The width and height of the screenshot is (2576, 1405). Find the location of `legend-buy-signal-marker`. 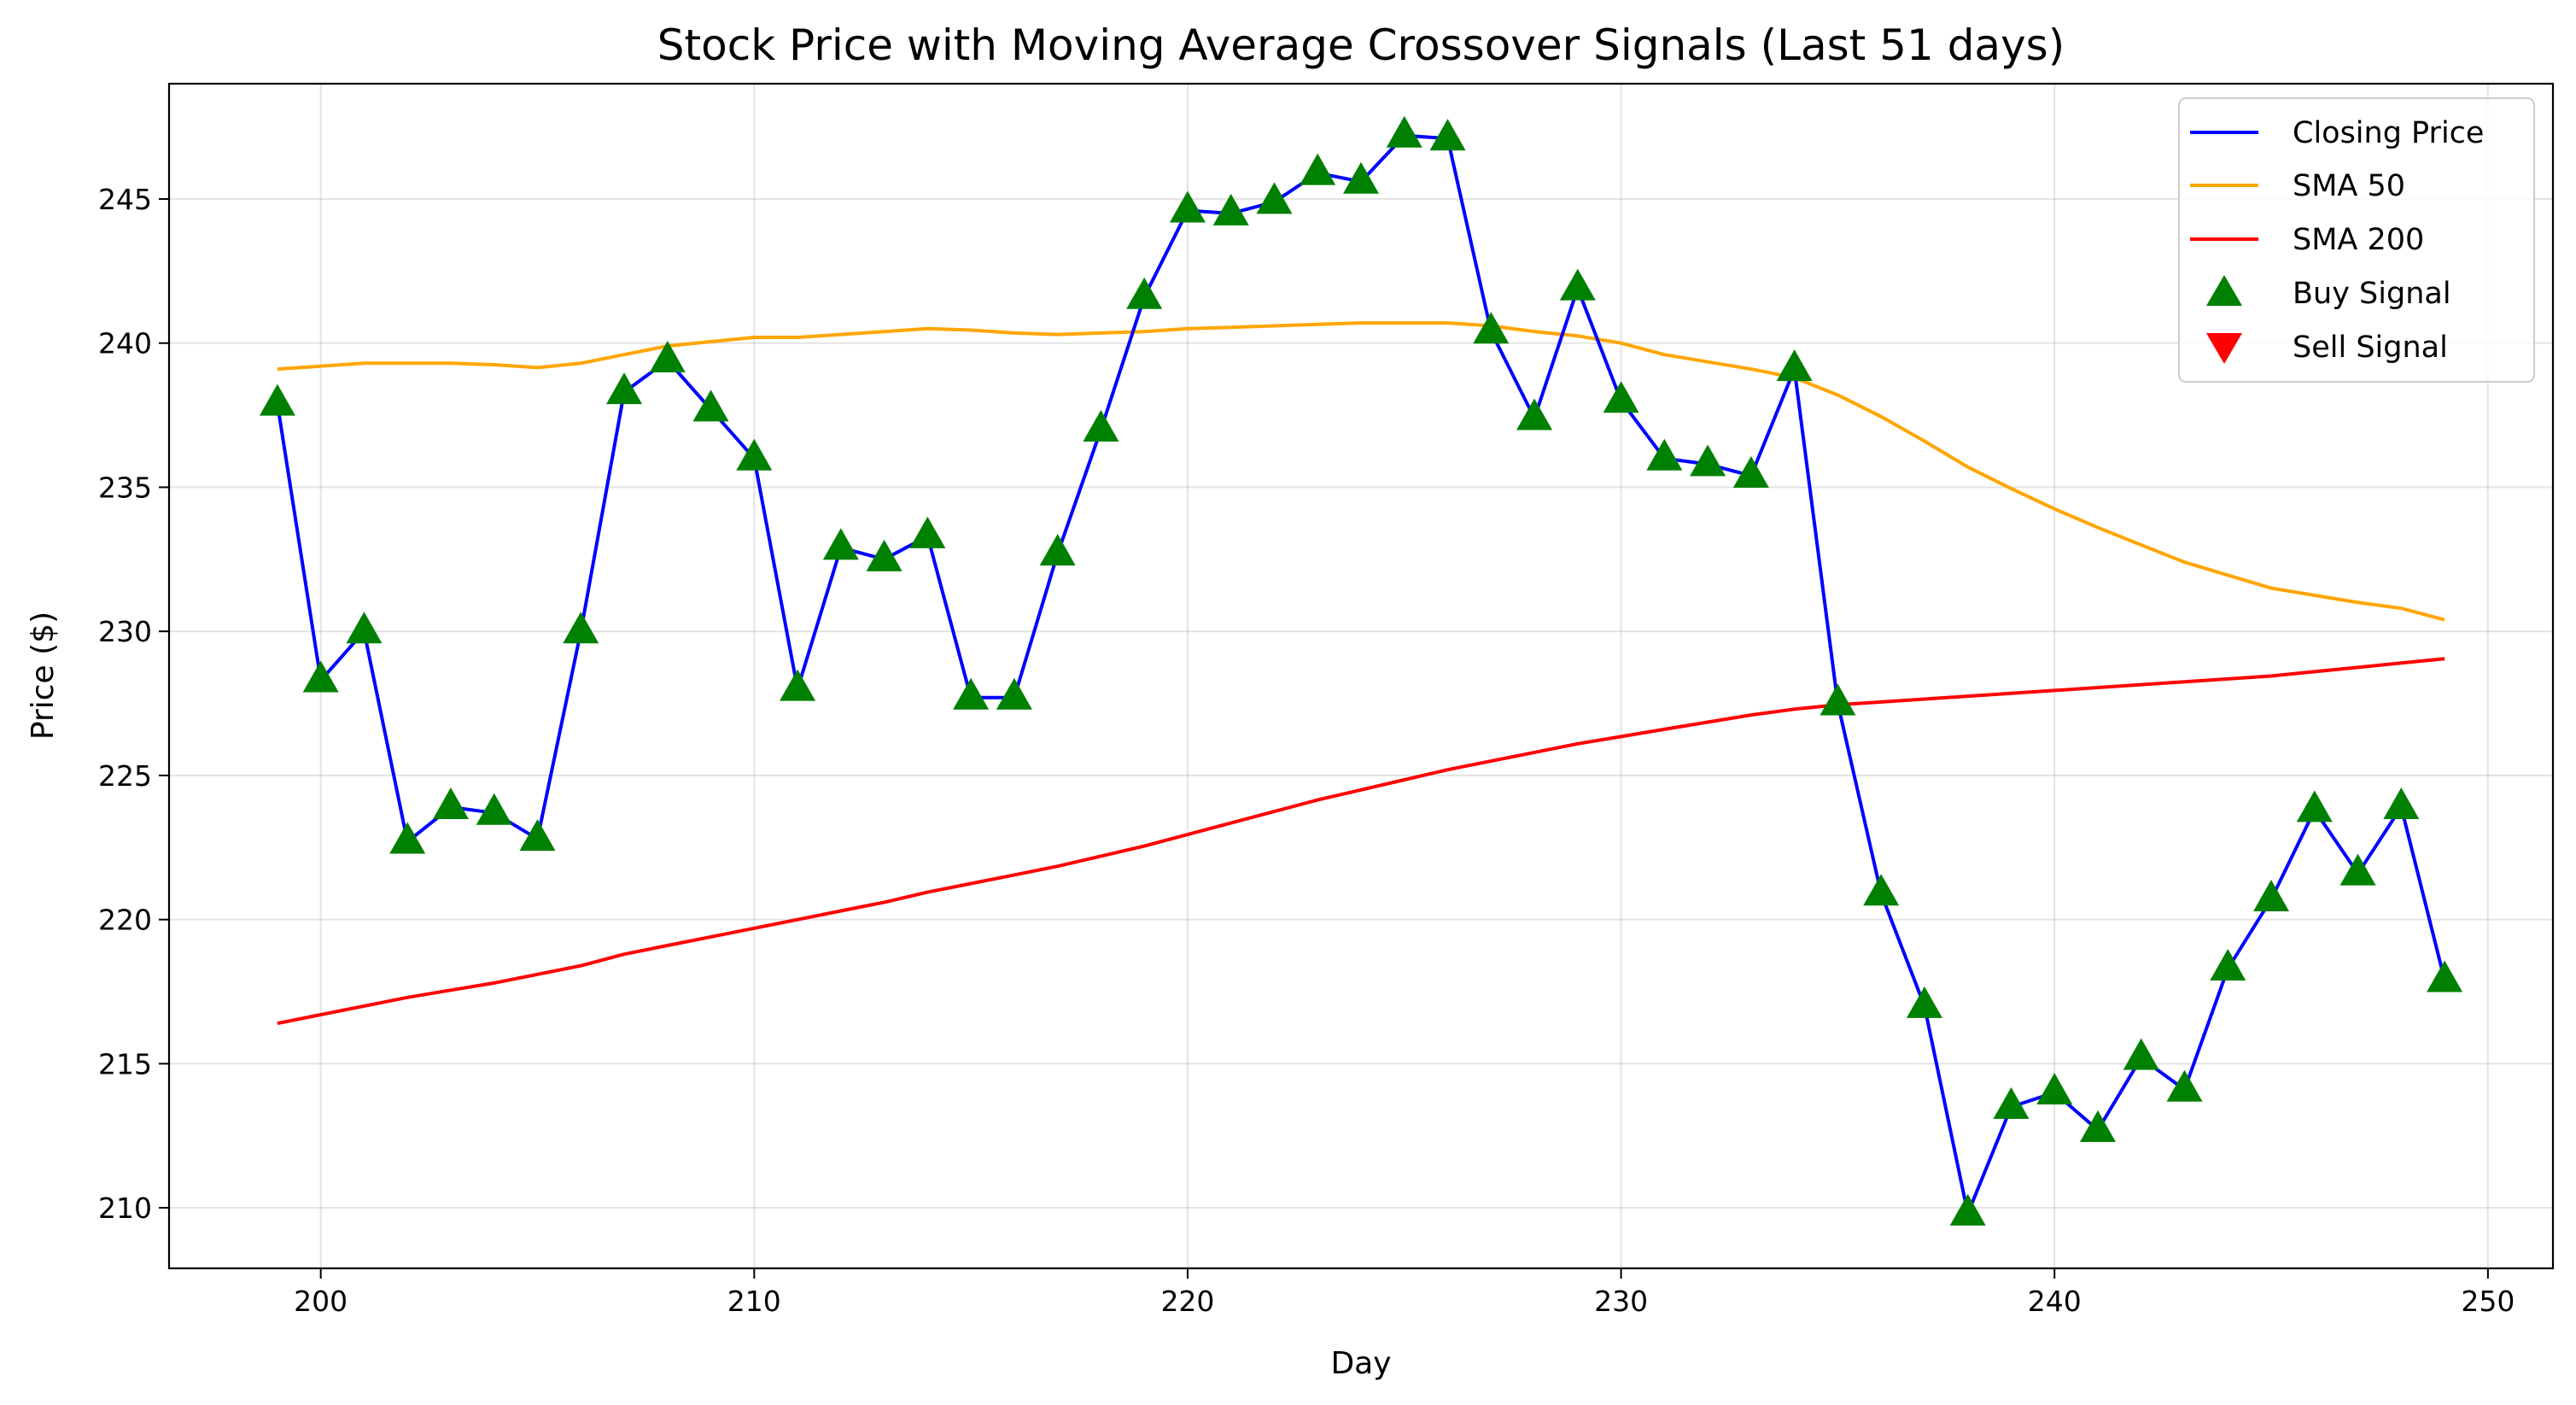

legend-buy-signal-marker is located at coordinates (2224, 290).